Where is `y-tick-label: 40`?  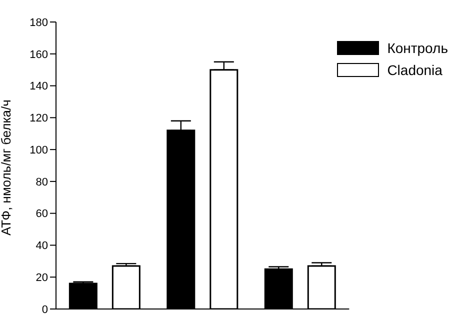
y-tick-label: 40 is located at coordinates (42, 246).